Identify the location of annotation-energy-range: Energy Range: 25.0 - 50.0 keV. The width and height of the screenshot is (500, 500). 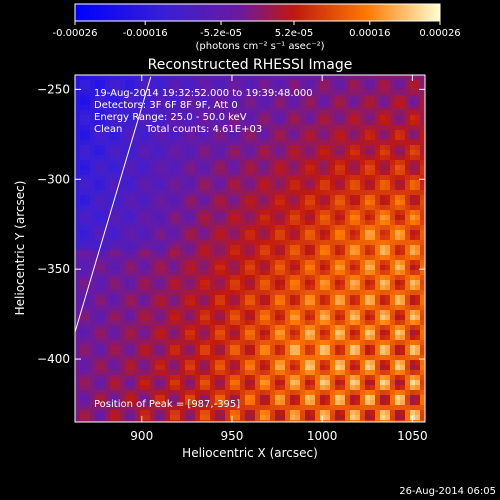
(170, 117).